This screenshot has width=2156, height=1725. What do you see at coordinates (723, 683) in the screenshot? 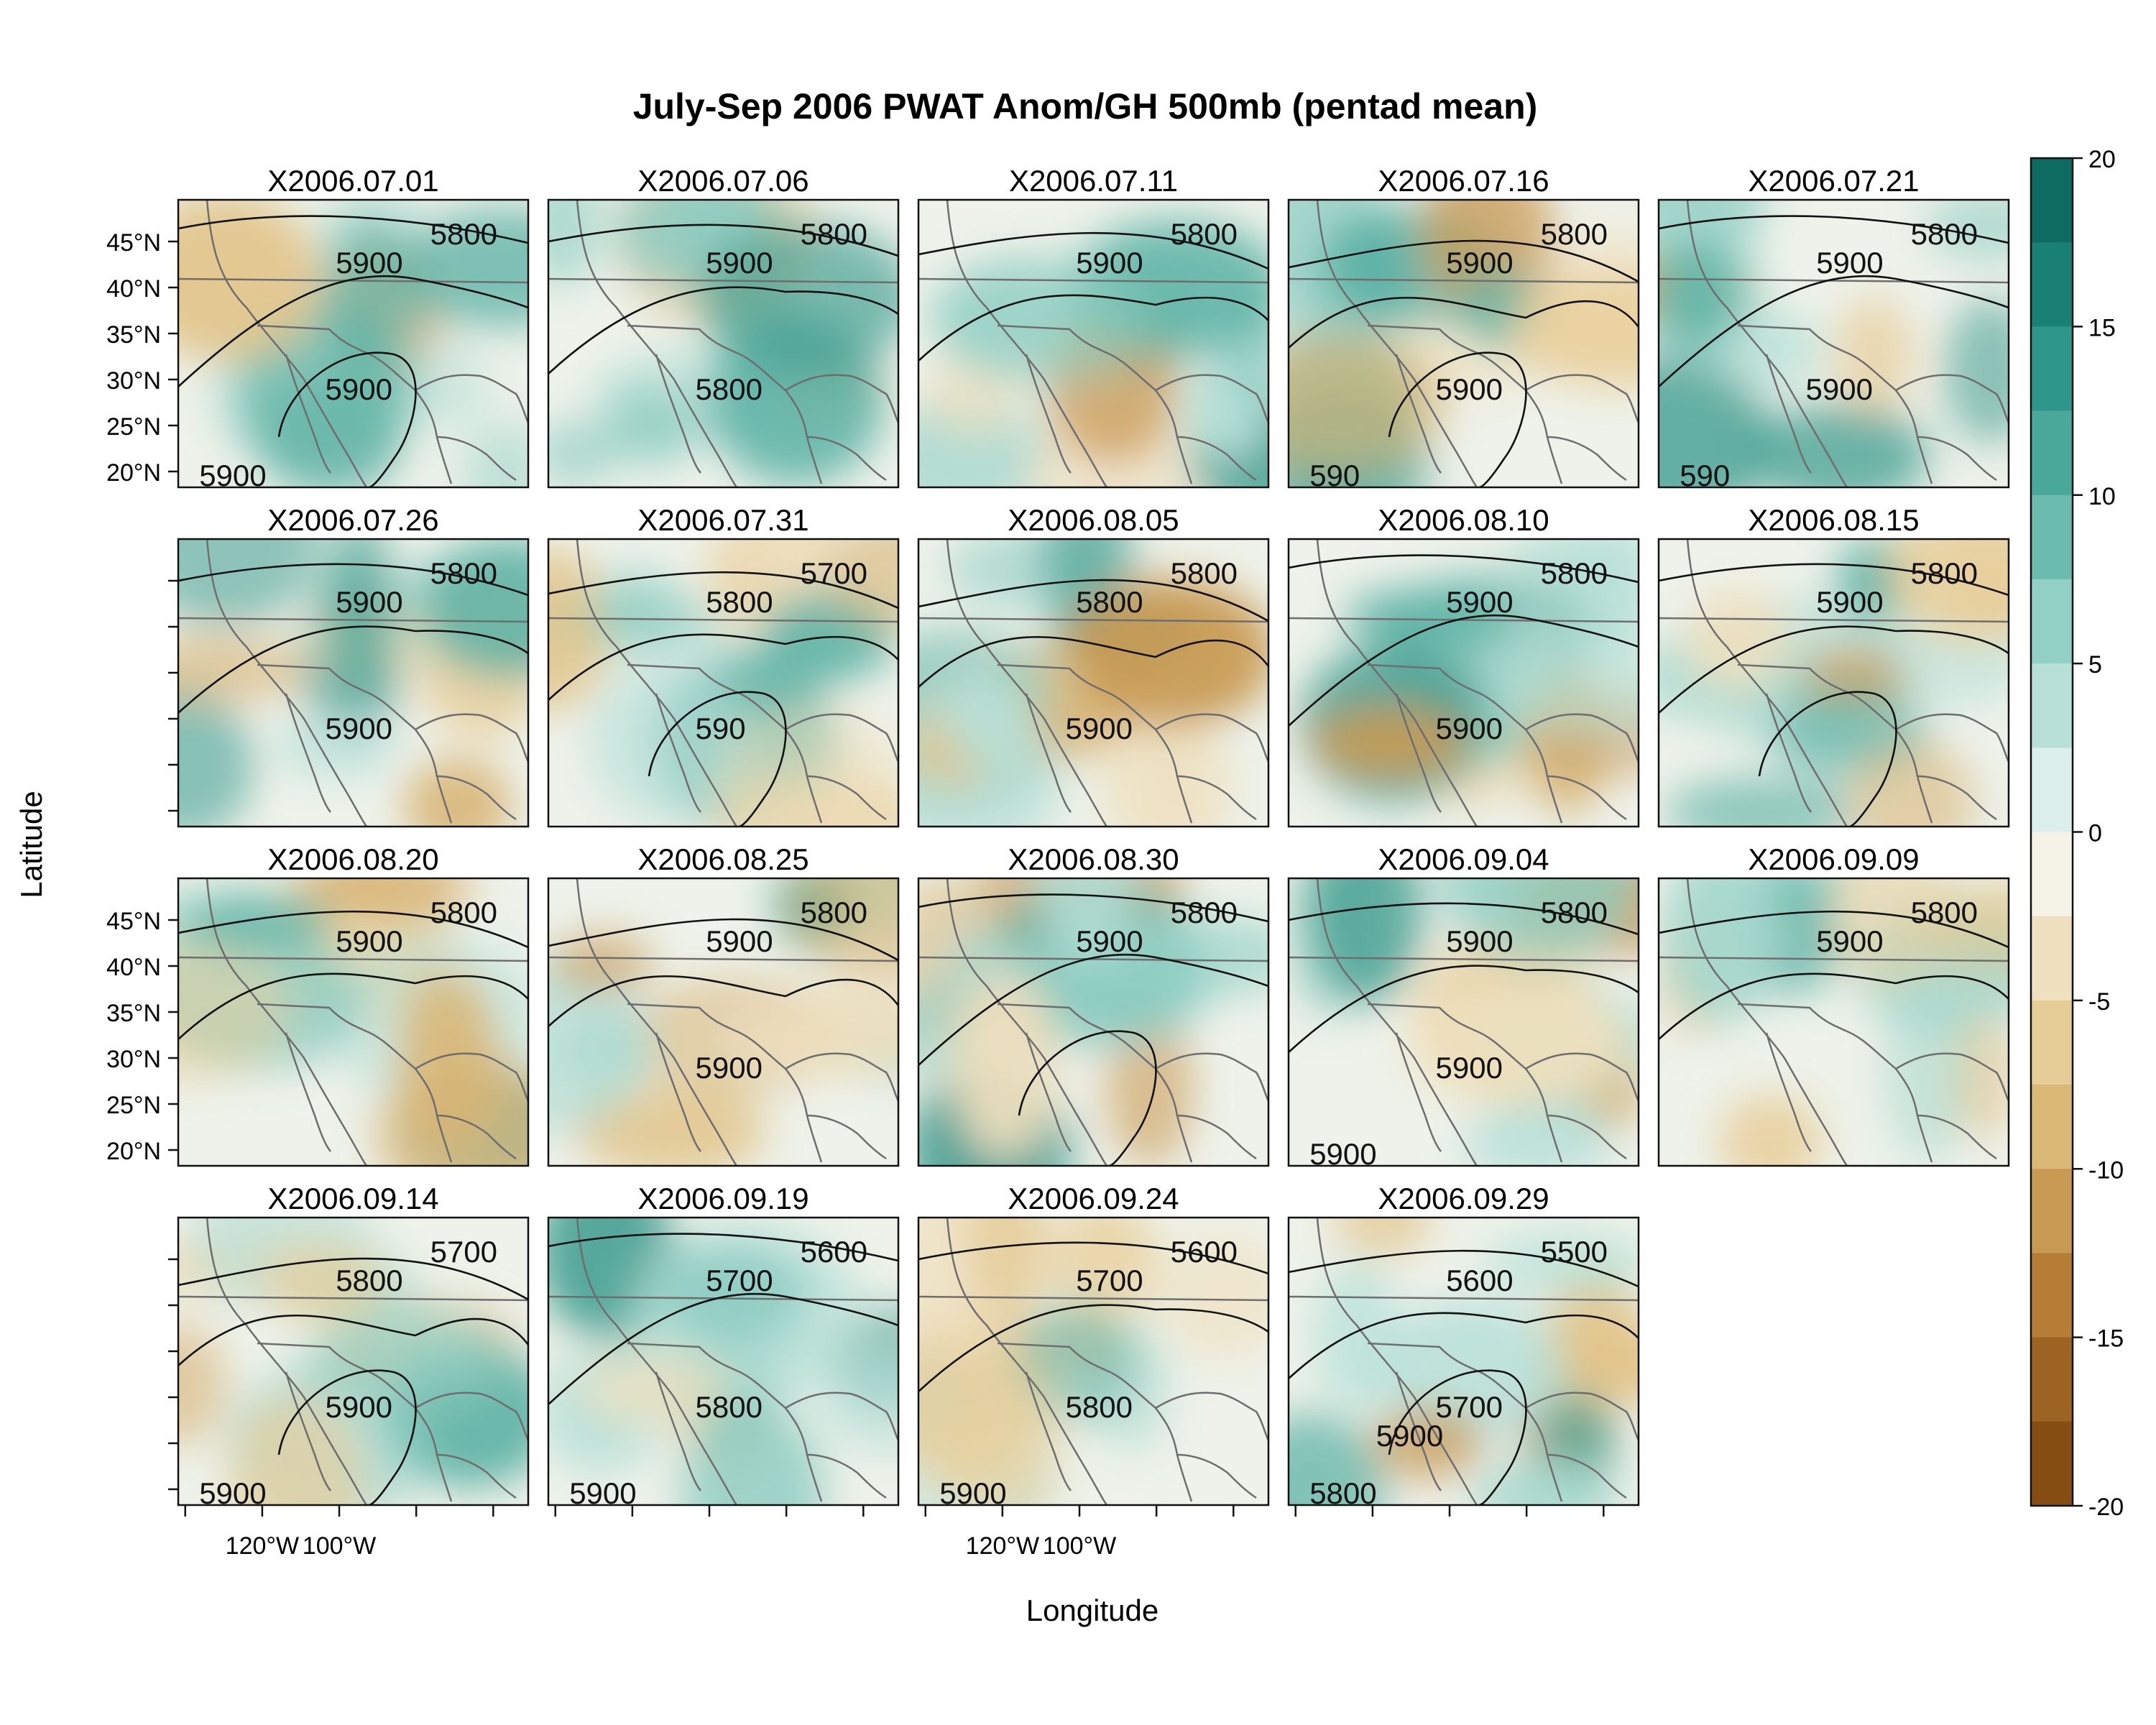
I see `pwat-anomaly-field: 5700 5800 590` at bounding box center [723, 683].